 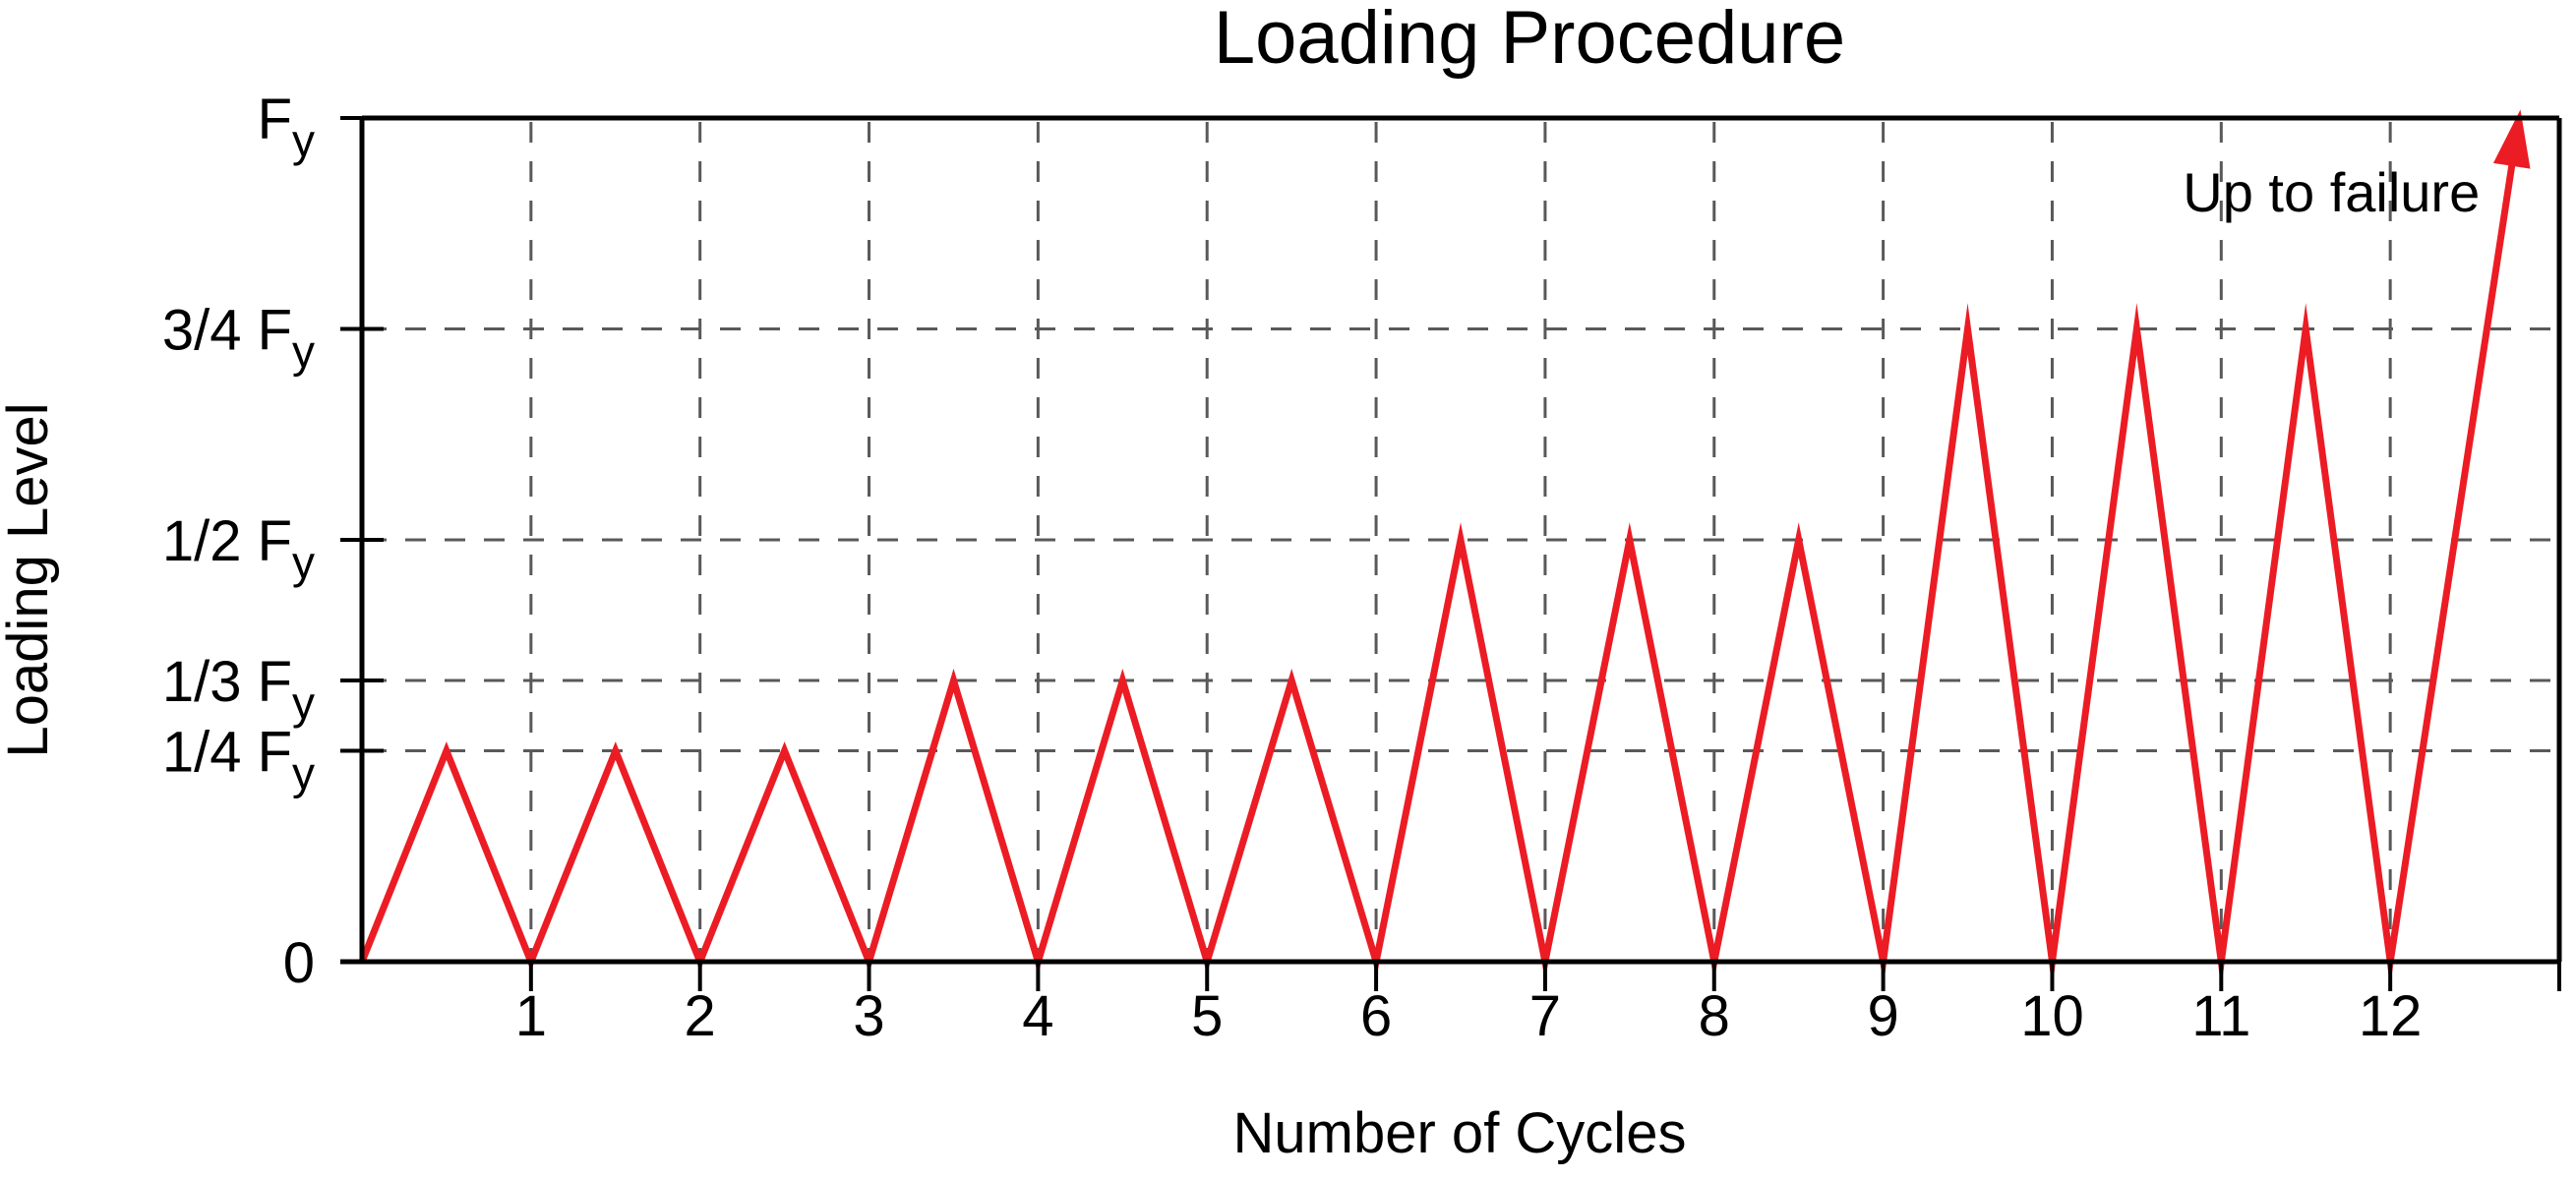 What do you see at coordinates (868, 1016) in the screenshot?
I see `x-tick-label: 3` at bounding box center [868, 1016].